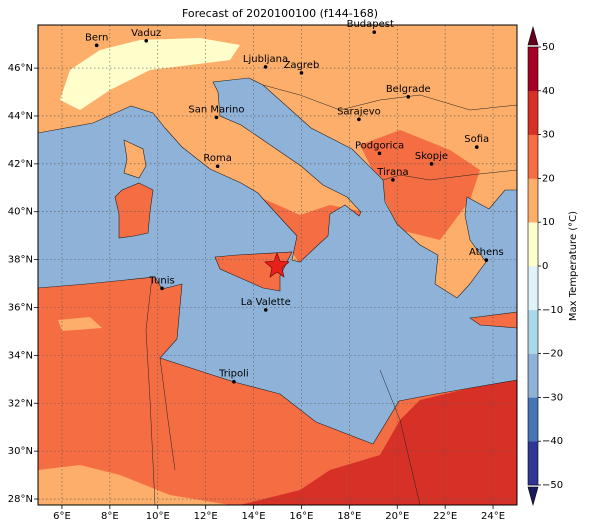  I want to click on x-tick-label: 10°E, so click(158, 516).